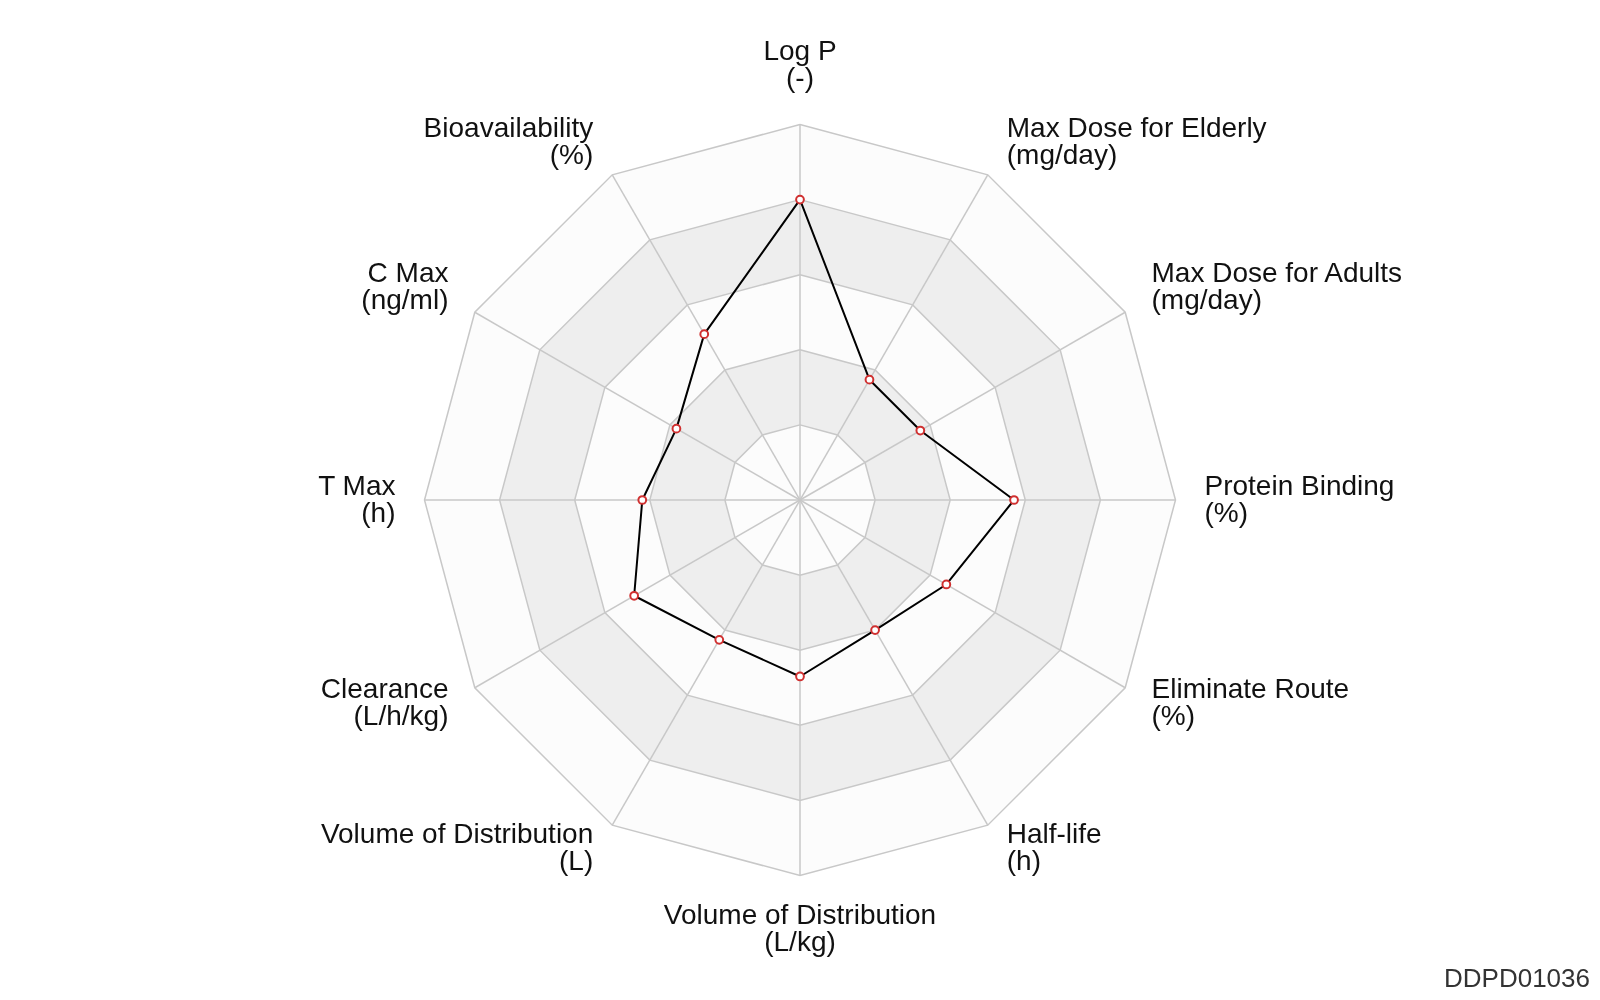 This screenshot has width=1600, height=1000. I want to click on spoke-label: Volume of Distribution (L/kg), so click(800, 927).